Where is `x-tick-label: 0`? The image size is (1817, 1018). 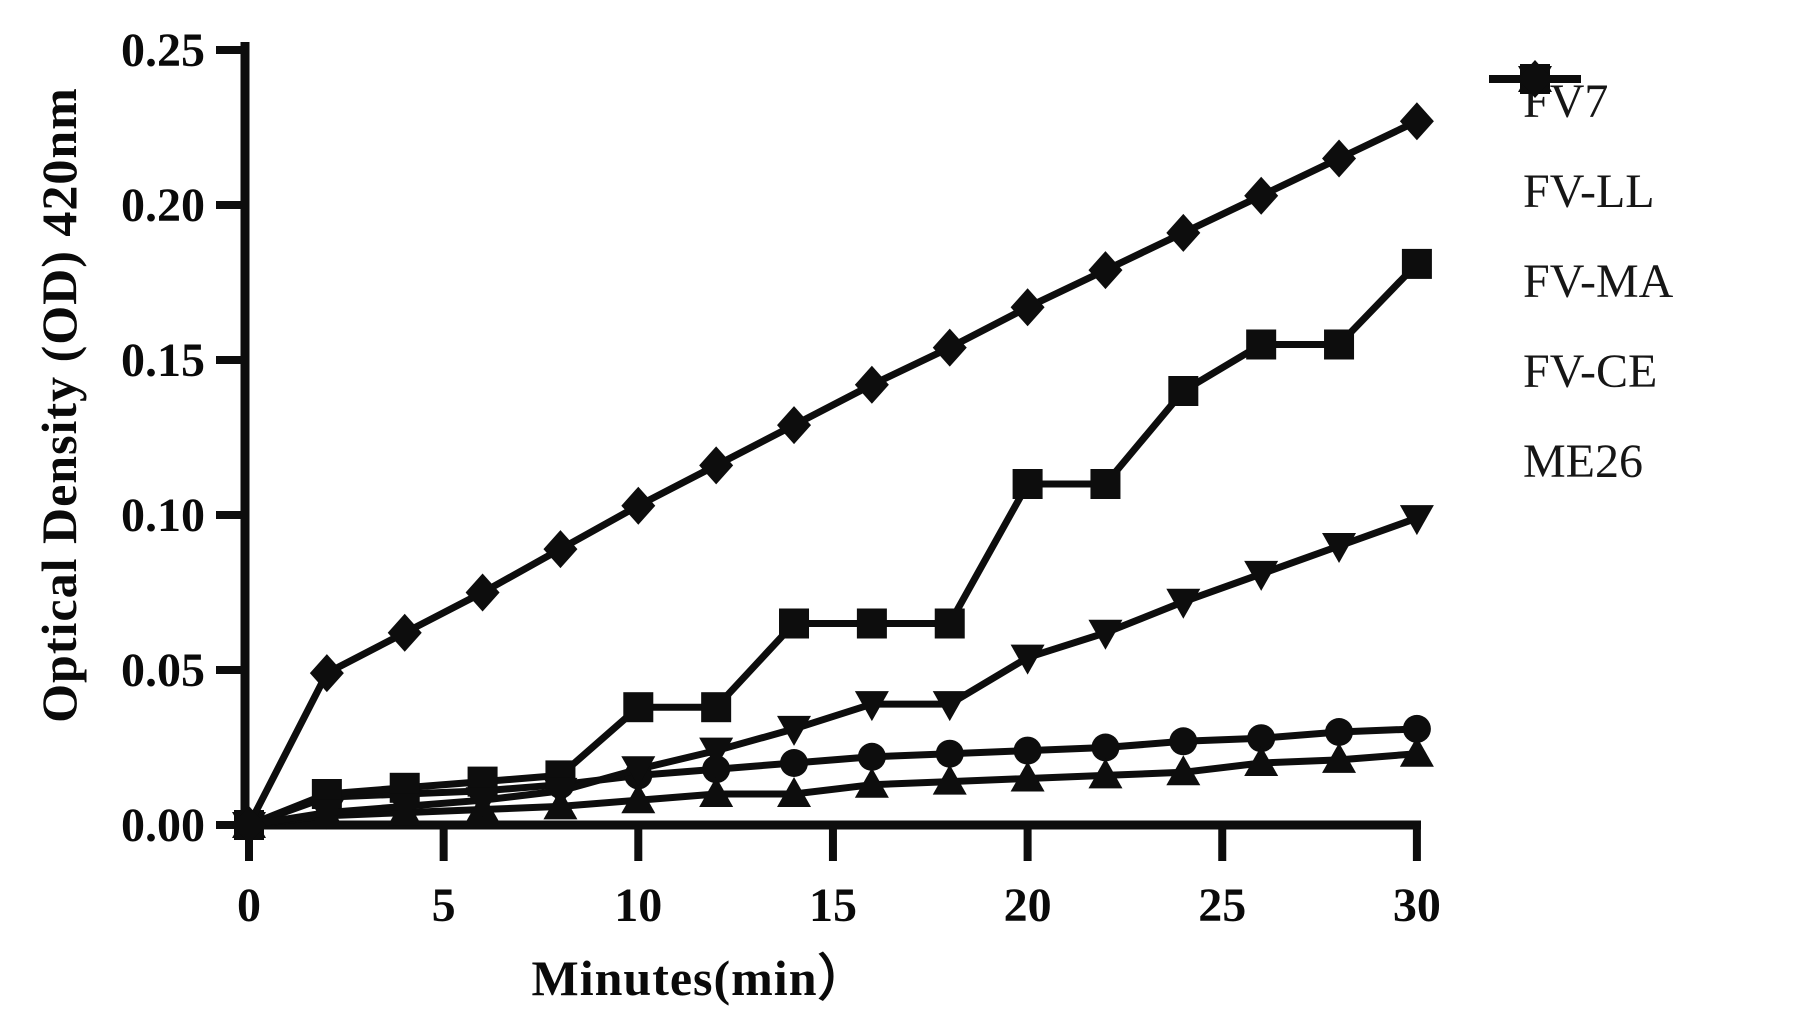 x-tick-label: 0 is located at coordinates (249, 905).